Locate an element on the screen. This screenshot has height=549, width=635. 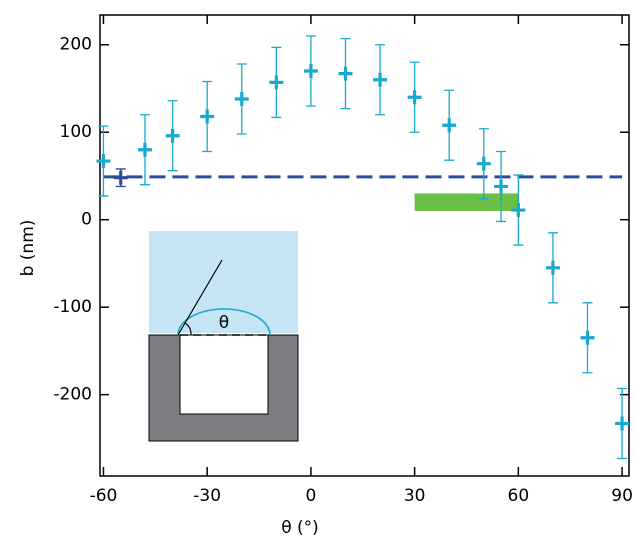
x-tick-label: 90 is located at coordinates (622, 496).